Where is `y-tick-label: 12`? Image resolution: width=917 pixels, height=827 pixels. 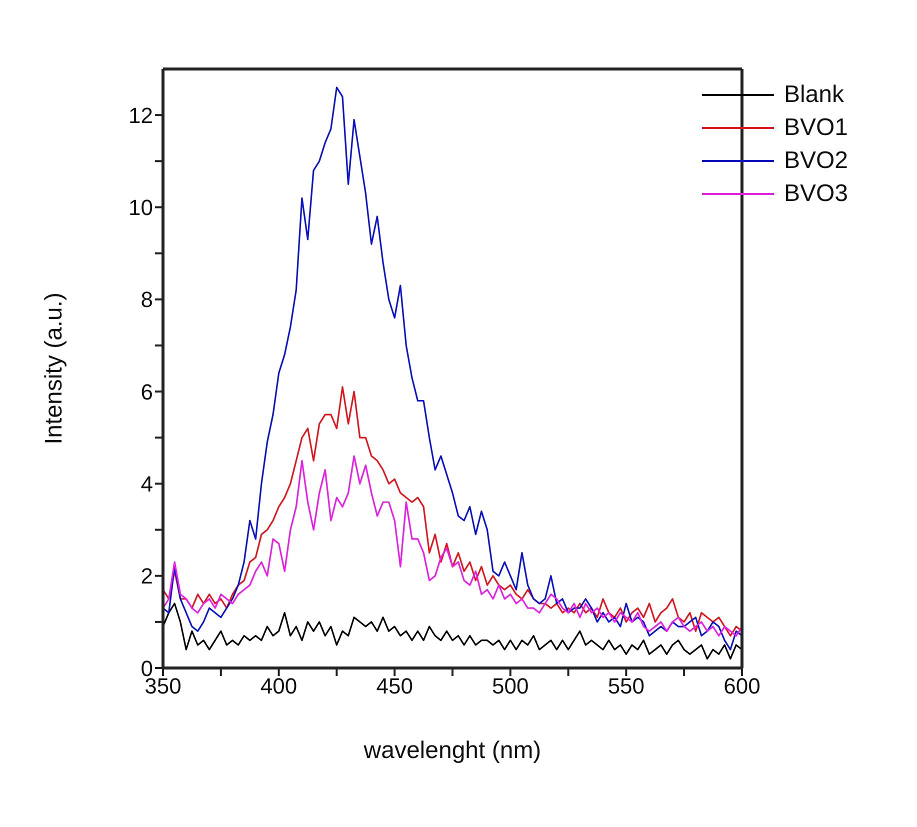 y-tick-label: 12 is located at coordinates (140, 115).